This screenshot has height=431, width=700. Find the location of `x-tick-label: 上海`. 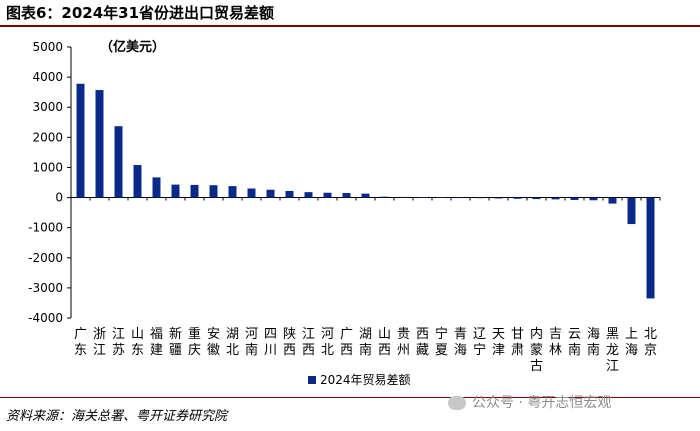

x-tick-label: 上海 is located at coordinates (631, 342).